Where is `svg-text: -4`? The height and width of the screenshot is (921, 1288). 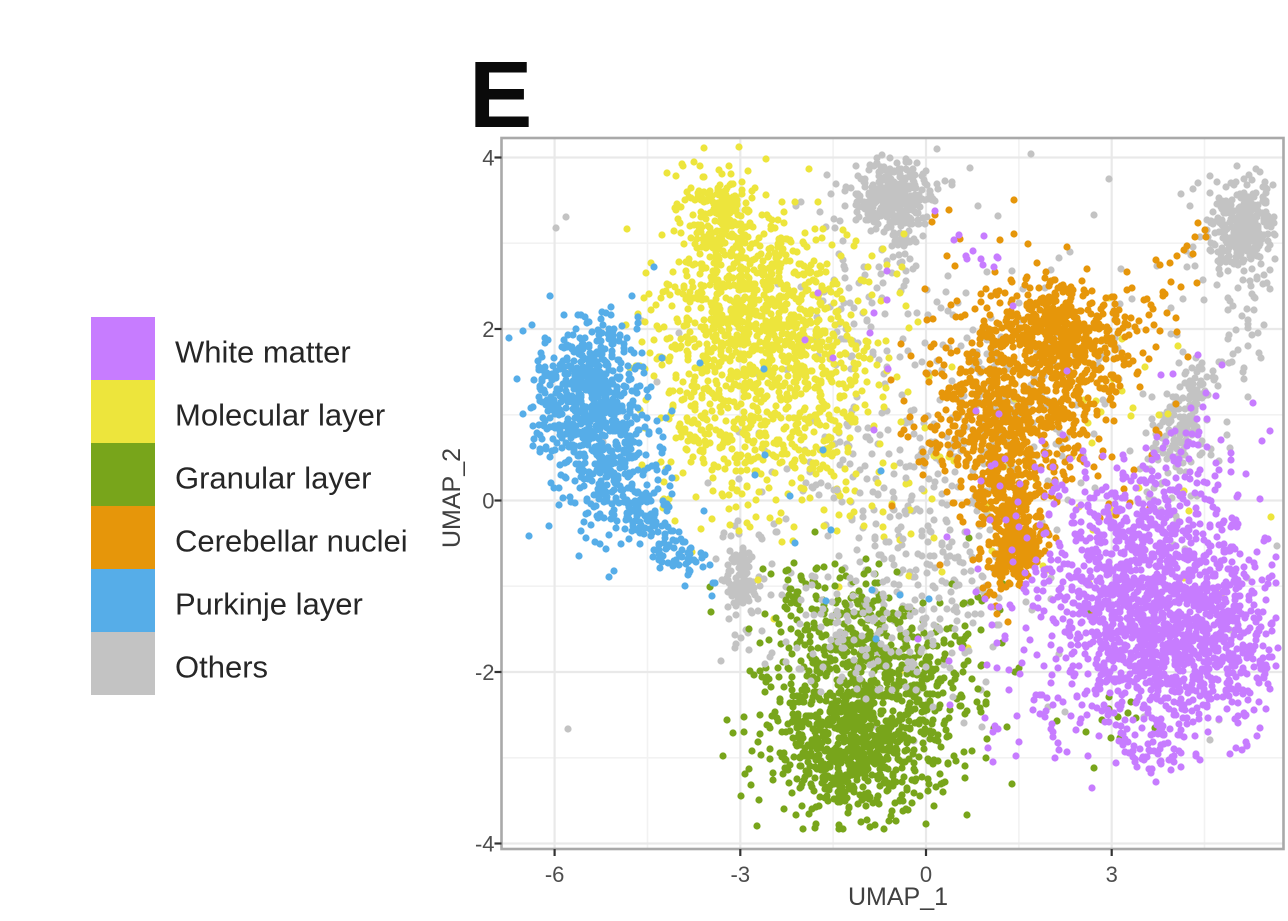
svg-text: -4 is located at coordinates (485, 844).